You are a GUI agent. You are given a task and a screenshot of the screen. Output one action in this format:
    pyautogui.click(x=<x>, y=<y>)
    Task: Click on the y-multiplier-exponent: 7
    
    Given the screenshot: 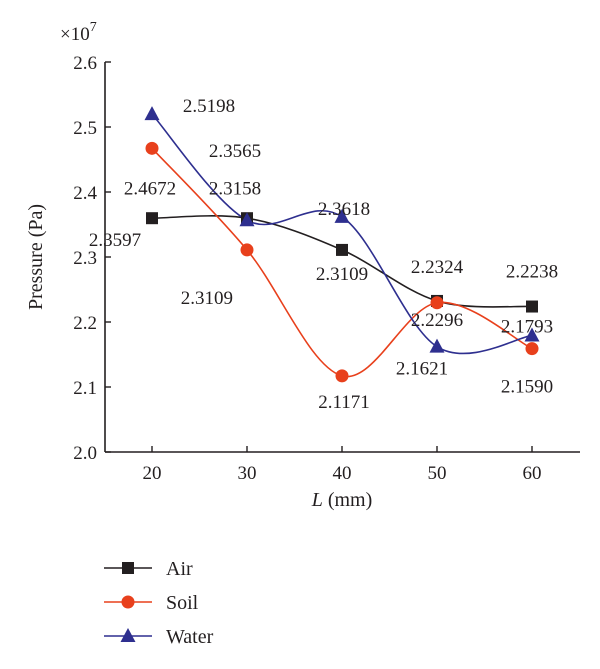 What is the action you would take?
    pyautogui.click(x=93, y=27)
    